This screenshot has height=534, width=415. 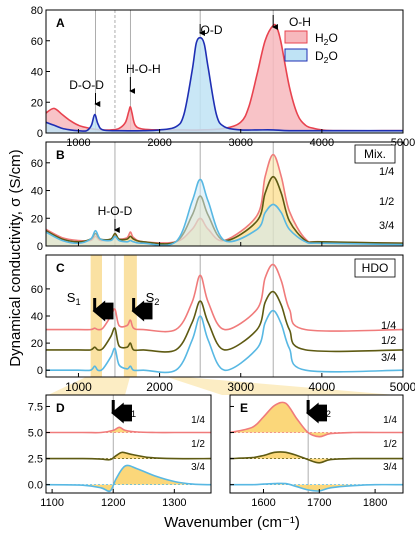 What do you see at coordinates (263, 503) in the screenshot?
I see `x-tick-label: 1600` at bounding box center [263, 503].